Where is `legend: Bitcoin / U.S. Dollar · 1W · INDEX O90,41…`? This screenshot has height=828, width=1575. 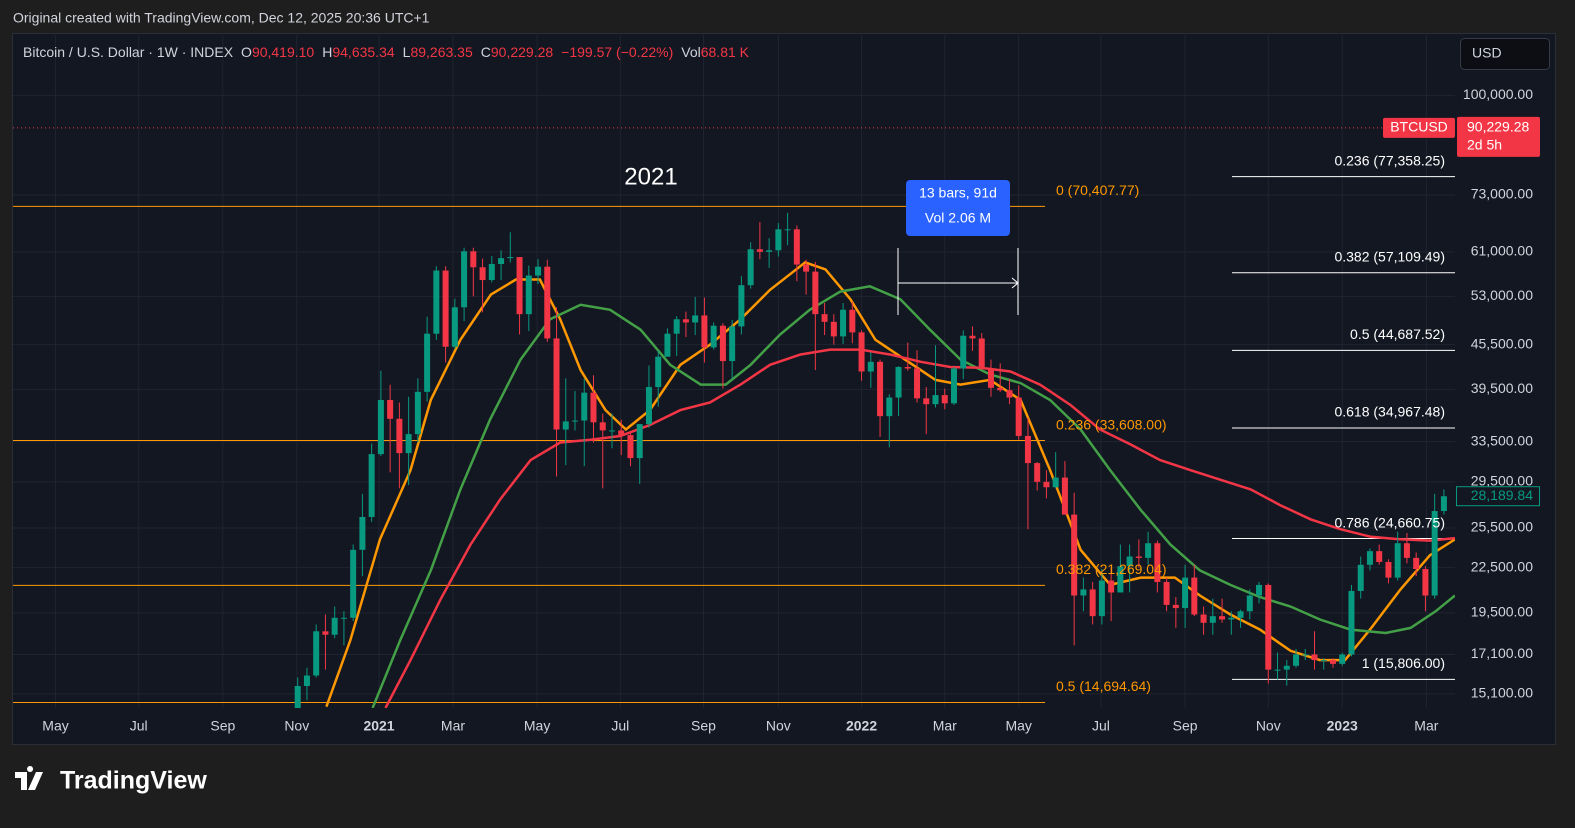
legend: Bitcoin / U.S. Dollar · 1W · INDEX O90,41… is located at coordinates (386, 52).